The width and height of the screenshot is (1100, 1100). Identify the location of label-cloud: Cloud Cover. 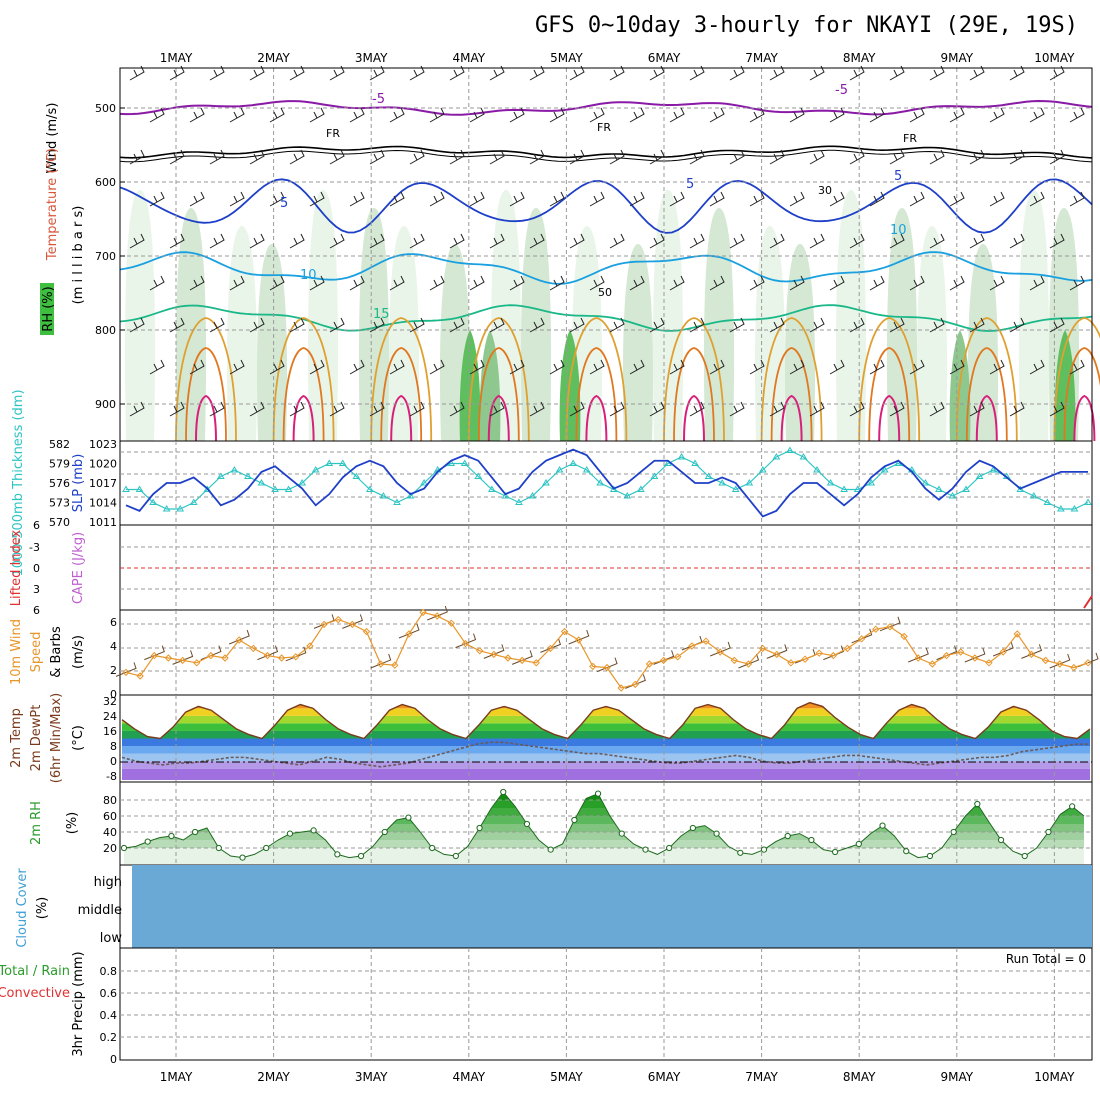
(22, 908).